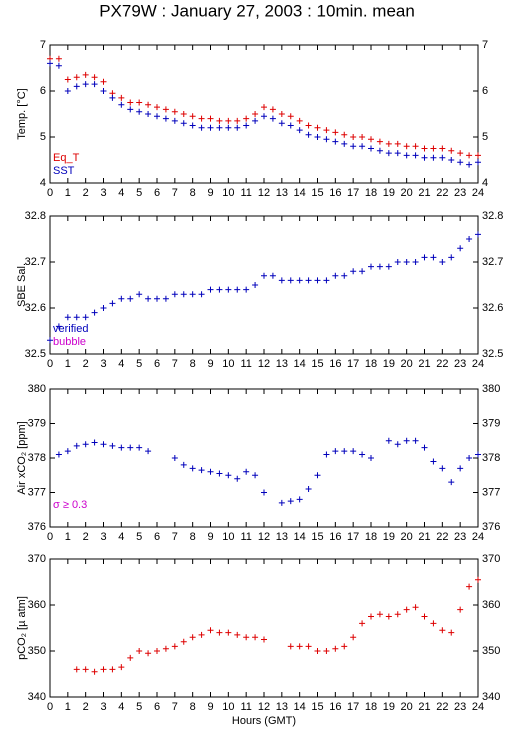 The height and width of the screenshot is (744, 515). I want to click on x-tick-label: 13, so click(282, 193).